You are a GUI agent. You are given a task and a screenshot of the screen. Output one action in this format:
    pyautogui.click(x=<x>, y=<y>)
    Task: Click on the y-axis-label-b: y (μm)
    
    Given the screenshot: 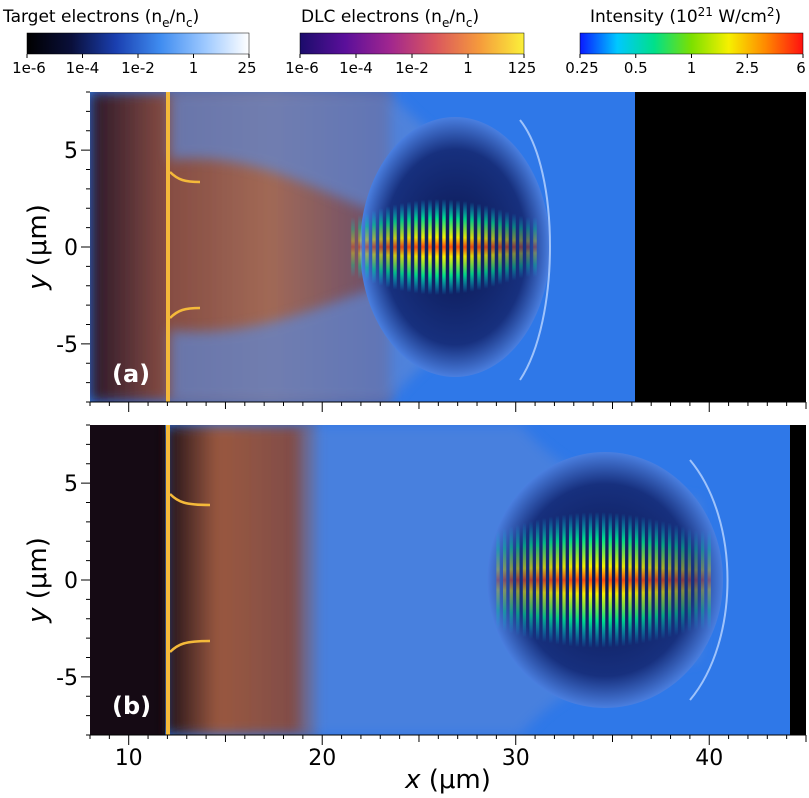 What is the action you would take?
    pyautogui.click(x=38, y=580)
    